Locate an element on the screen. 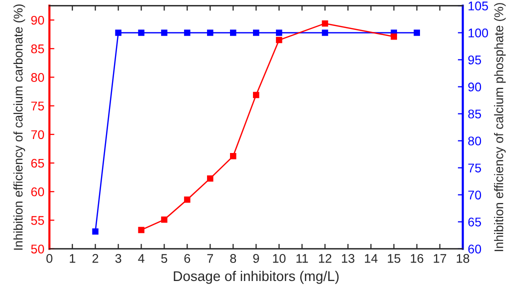 The height and width of the screenshot is (286, 520). y2-tick-label: 105 is located at coordinates (478, 6).